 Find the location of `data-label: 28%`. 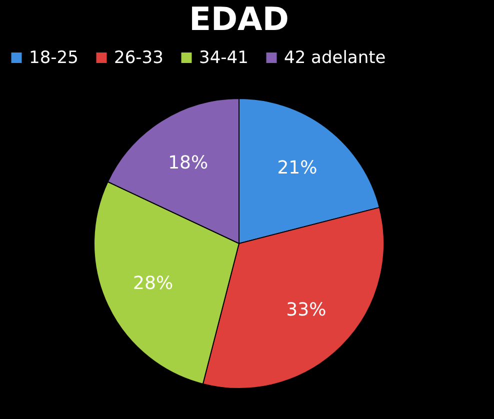

data-label: 28% is located at coordinates (153, 283).